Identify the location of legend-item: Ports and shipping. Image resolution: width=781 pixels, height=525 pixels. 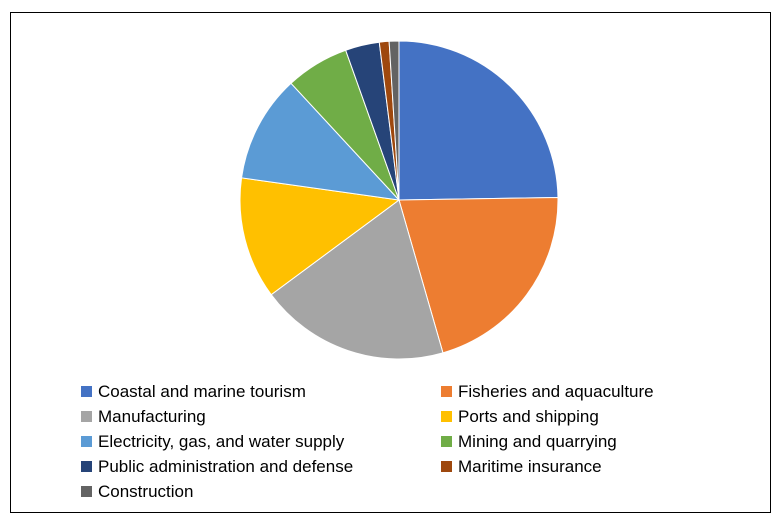
(591, 416).